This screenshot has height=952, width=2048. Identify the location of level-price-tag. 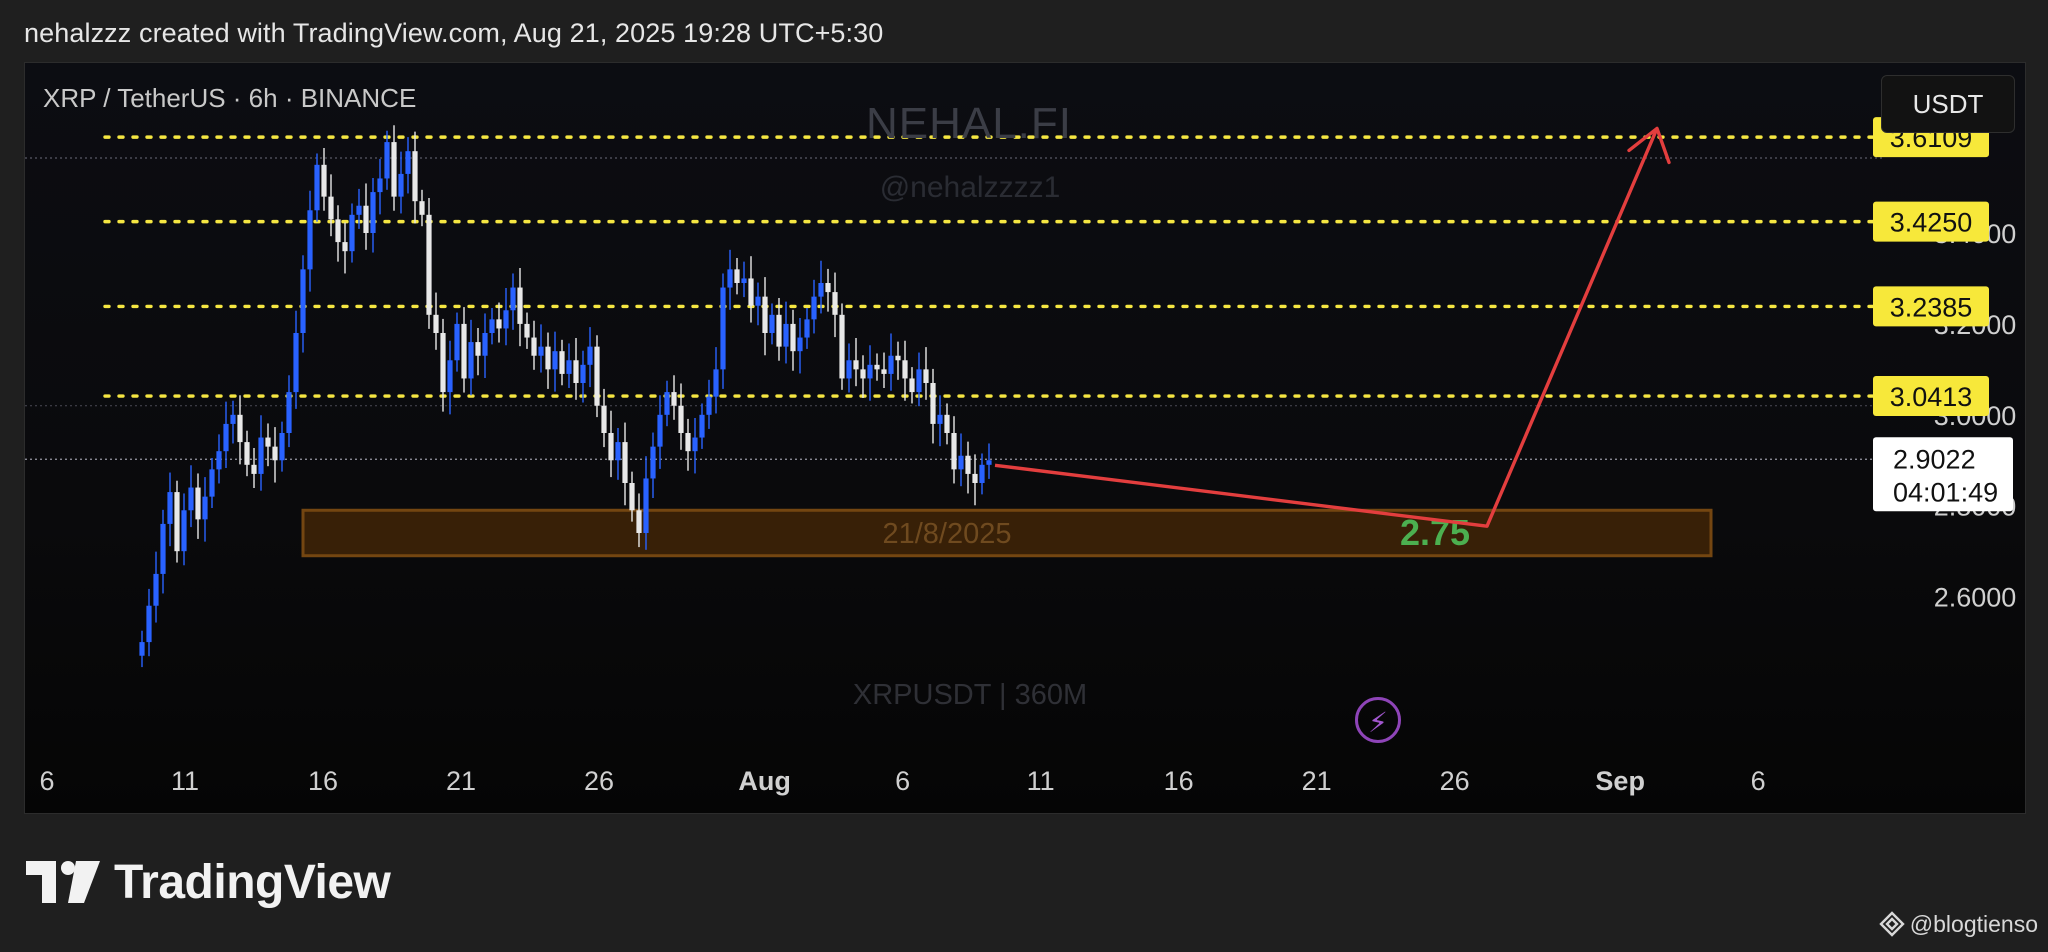
(1931, 396).